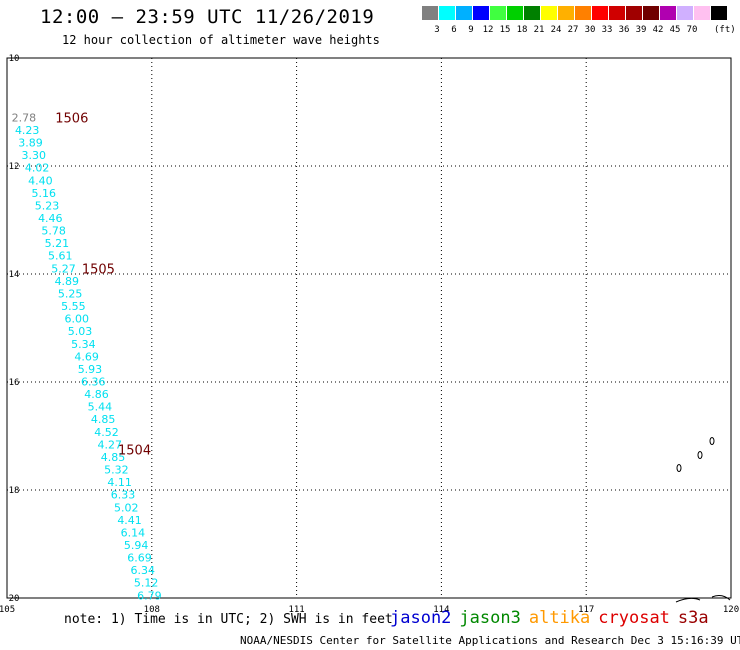 Image resolution: width=740 pixels, height=650 pixels. Describe the element at coordinates (624, 30) in the screenshot. I see `scale-label: 36` at that location.